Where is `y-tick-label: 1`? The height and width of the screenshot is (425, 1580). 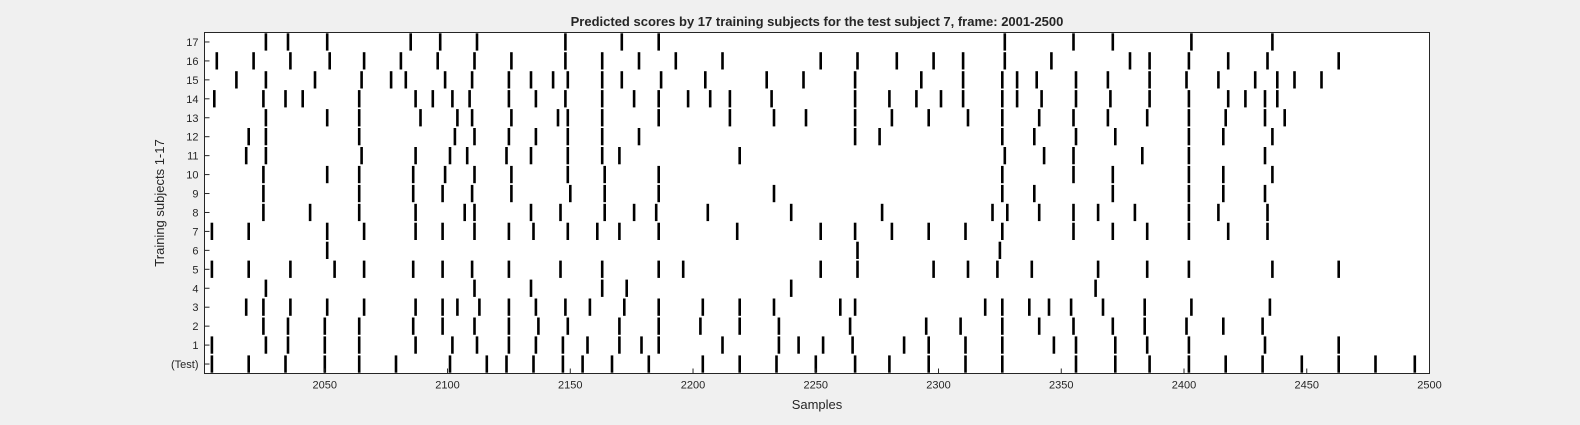
y-tick-label: 1 is located at coordinates (195, 346).